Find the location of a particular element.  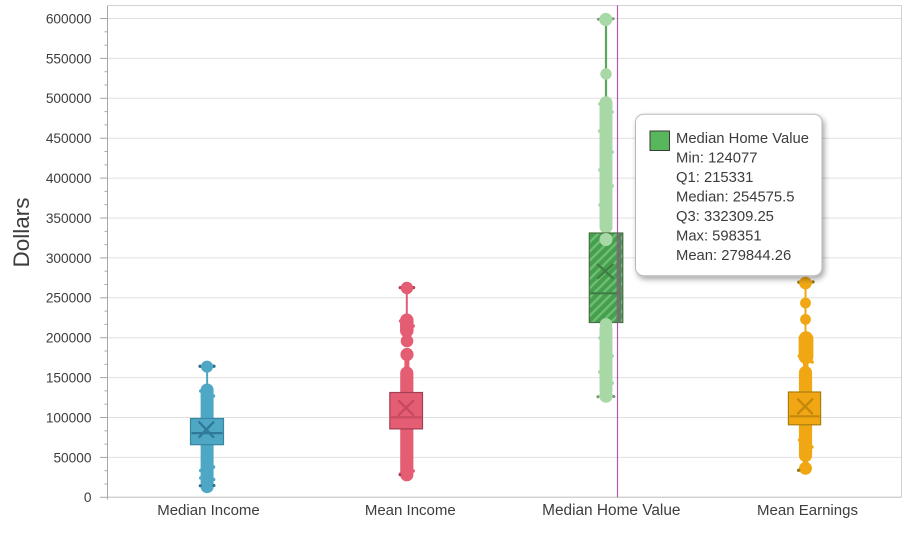

svg-text: 550000 is located at coordinates (69, 58).